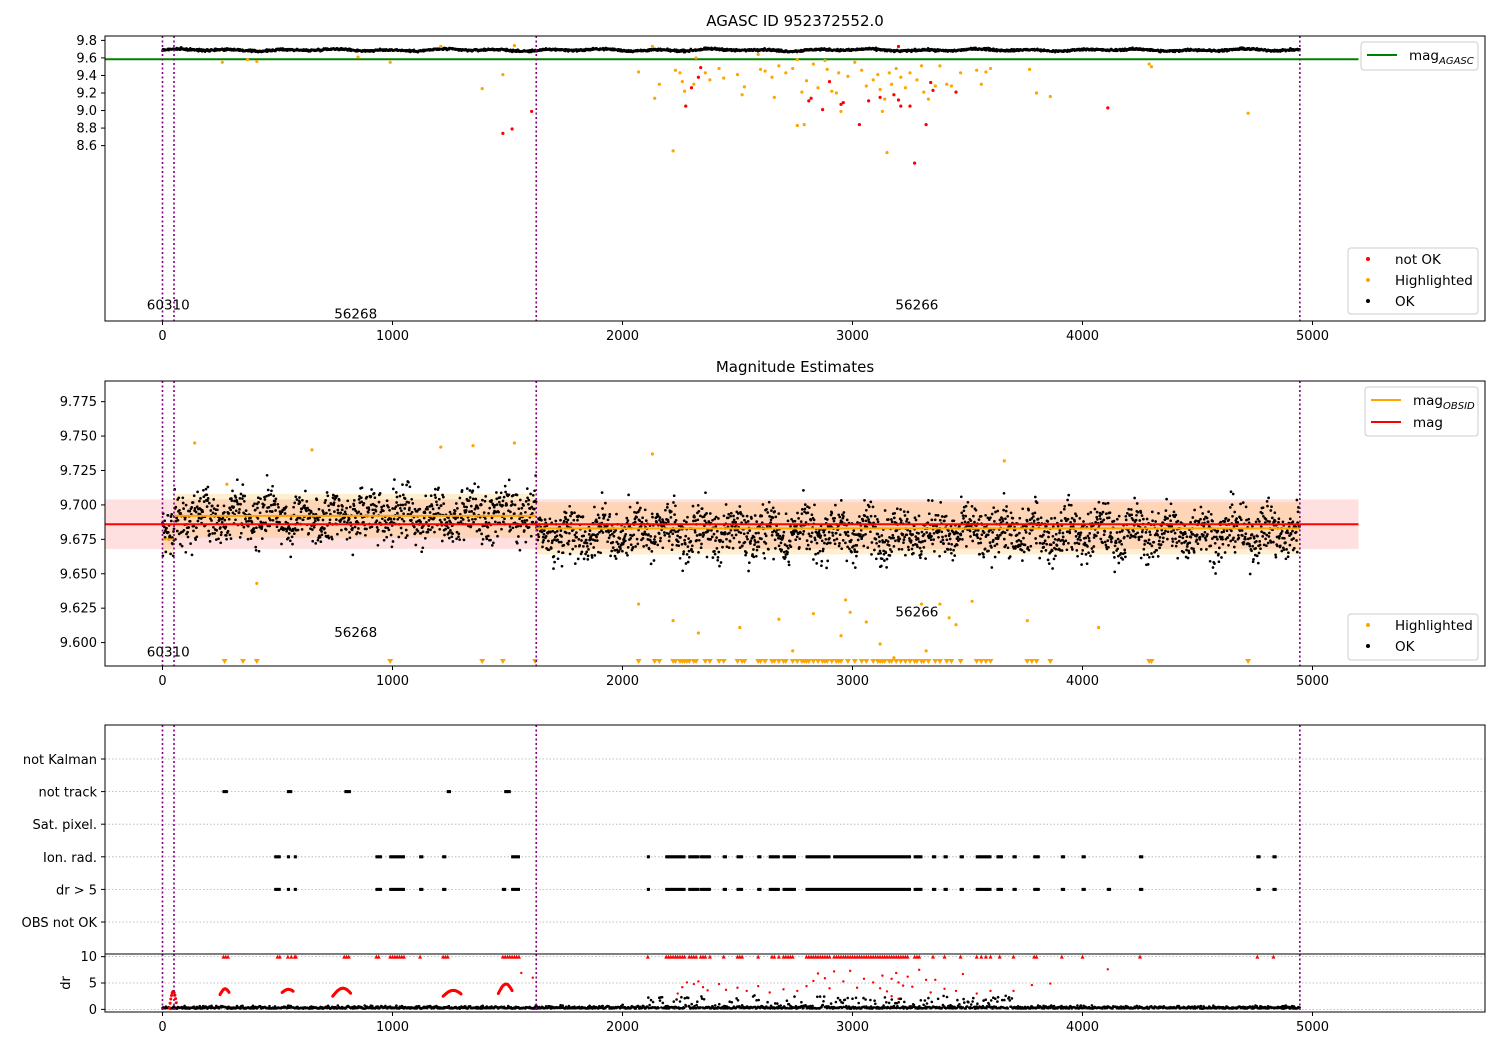 This screenshot has height=1050, width=1500. What do you see at coordinates (622, 336) in the screenshot?
I see `agasc-xtick-label: 2000` at bounding box center [622, 336].